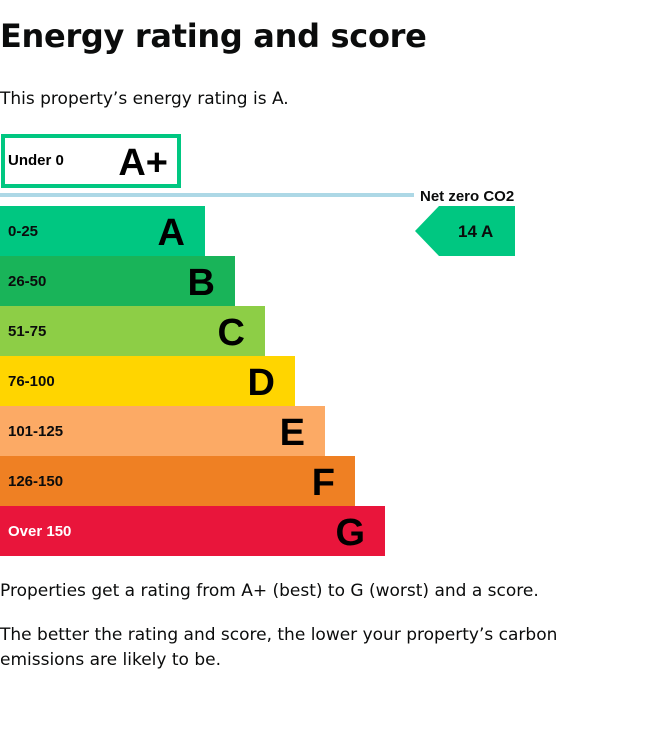 The width and height of the screenshot is (657, 732). What do you see at coordinates (162, 431) in the screenshot?
I see `band-e-bar` at bounding box center [162, 431].